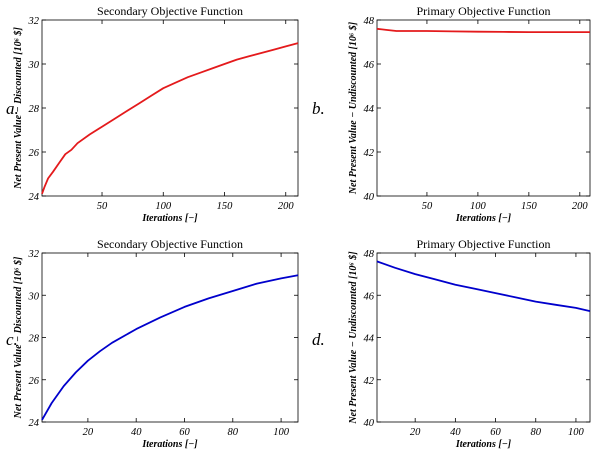 This screenshot has height=455, width=600. I want to click on panel-letter: d., so click(318, 339).